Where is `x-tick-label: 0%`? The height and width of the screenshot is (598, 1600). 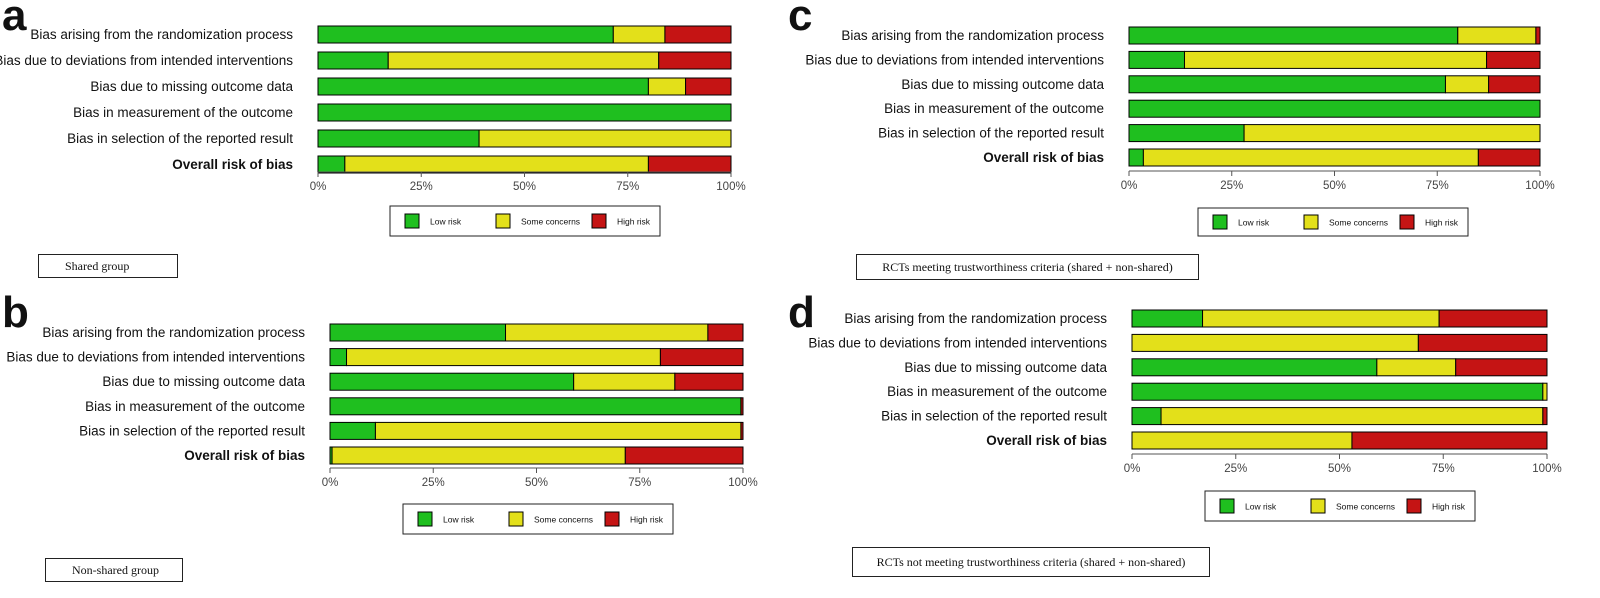 x-tick-label: 0% is located at coordinates (1129, 186).